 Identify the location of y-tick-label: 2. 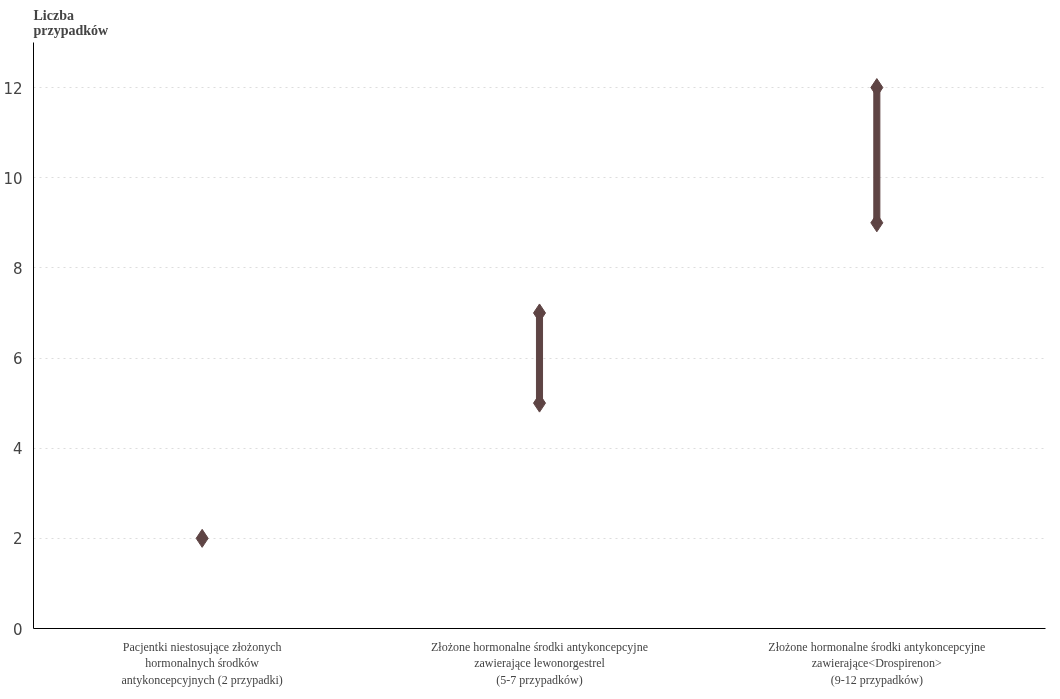
(17, 539).